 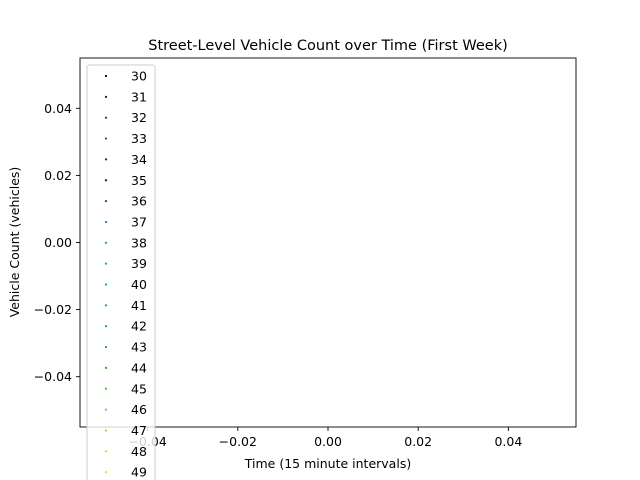 I want to click on y-tick-label: −0.04, so click(x=53, y=376).